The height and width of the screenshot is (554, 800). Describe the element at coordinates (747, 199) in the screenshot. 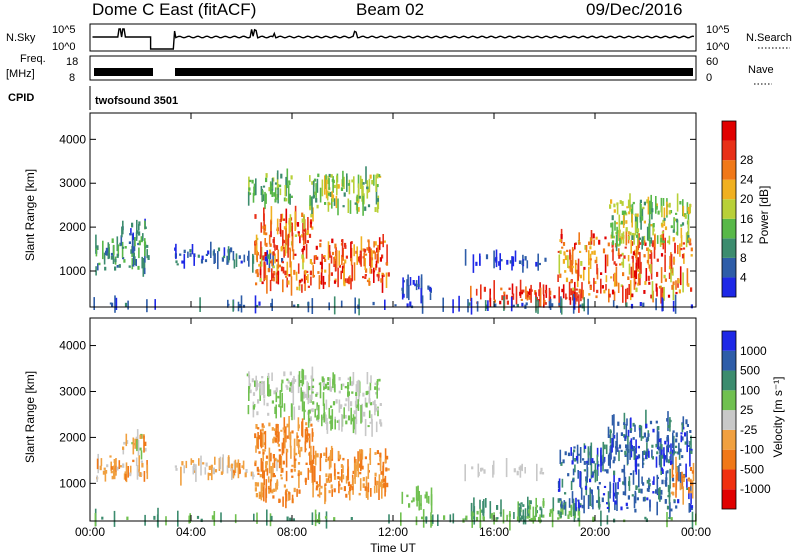

I see `colorbar-tick-label: 20` at that location.